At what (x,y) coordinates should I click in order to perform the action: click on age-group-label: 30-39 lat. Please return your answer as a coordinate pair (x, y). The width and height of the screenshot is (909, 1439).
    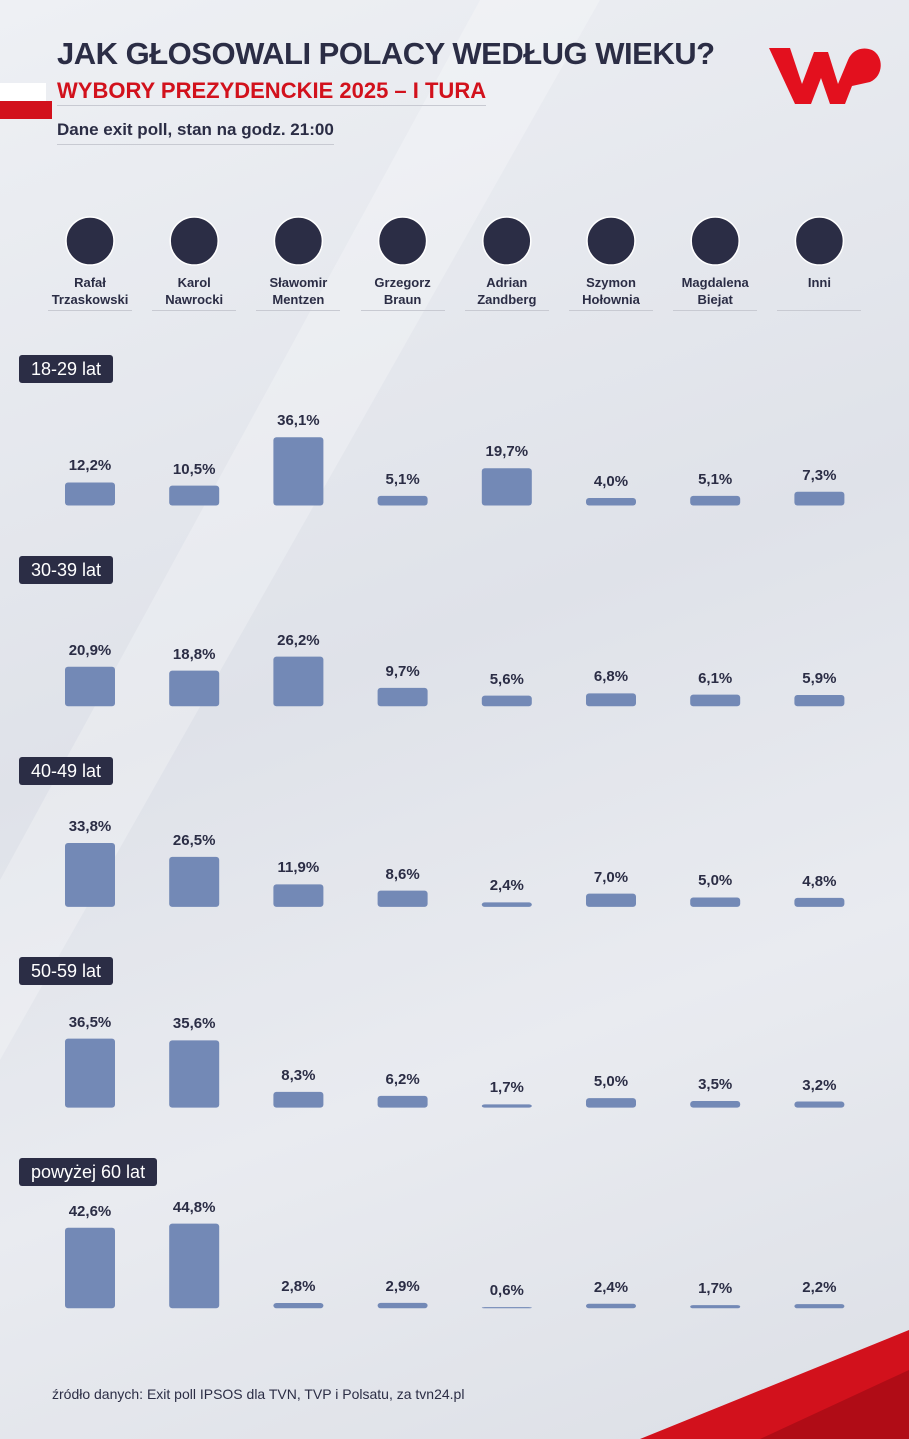
    Looking at the image, I should click on (66, 569).